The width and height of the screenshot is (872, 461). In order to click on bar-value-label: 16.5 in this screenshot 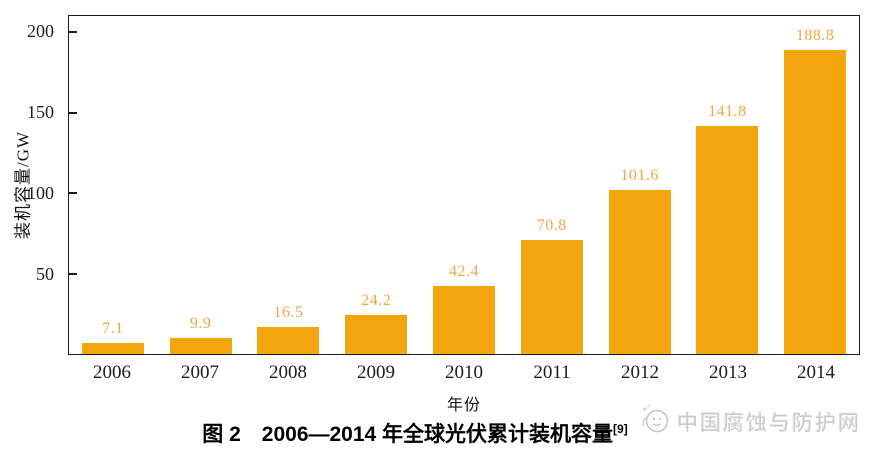, I will do `click(288, 313)`.